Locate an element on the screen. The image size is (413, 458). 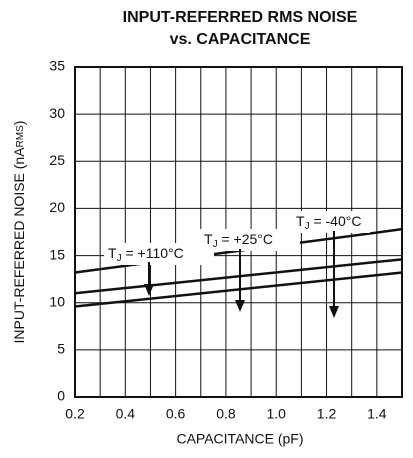
x-tick-label: 1.4 is located at coordinates (377, 414).